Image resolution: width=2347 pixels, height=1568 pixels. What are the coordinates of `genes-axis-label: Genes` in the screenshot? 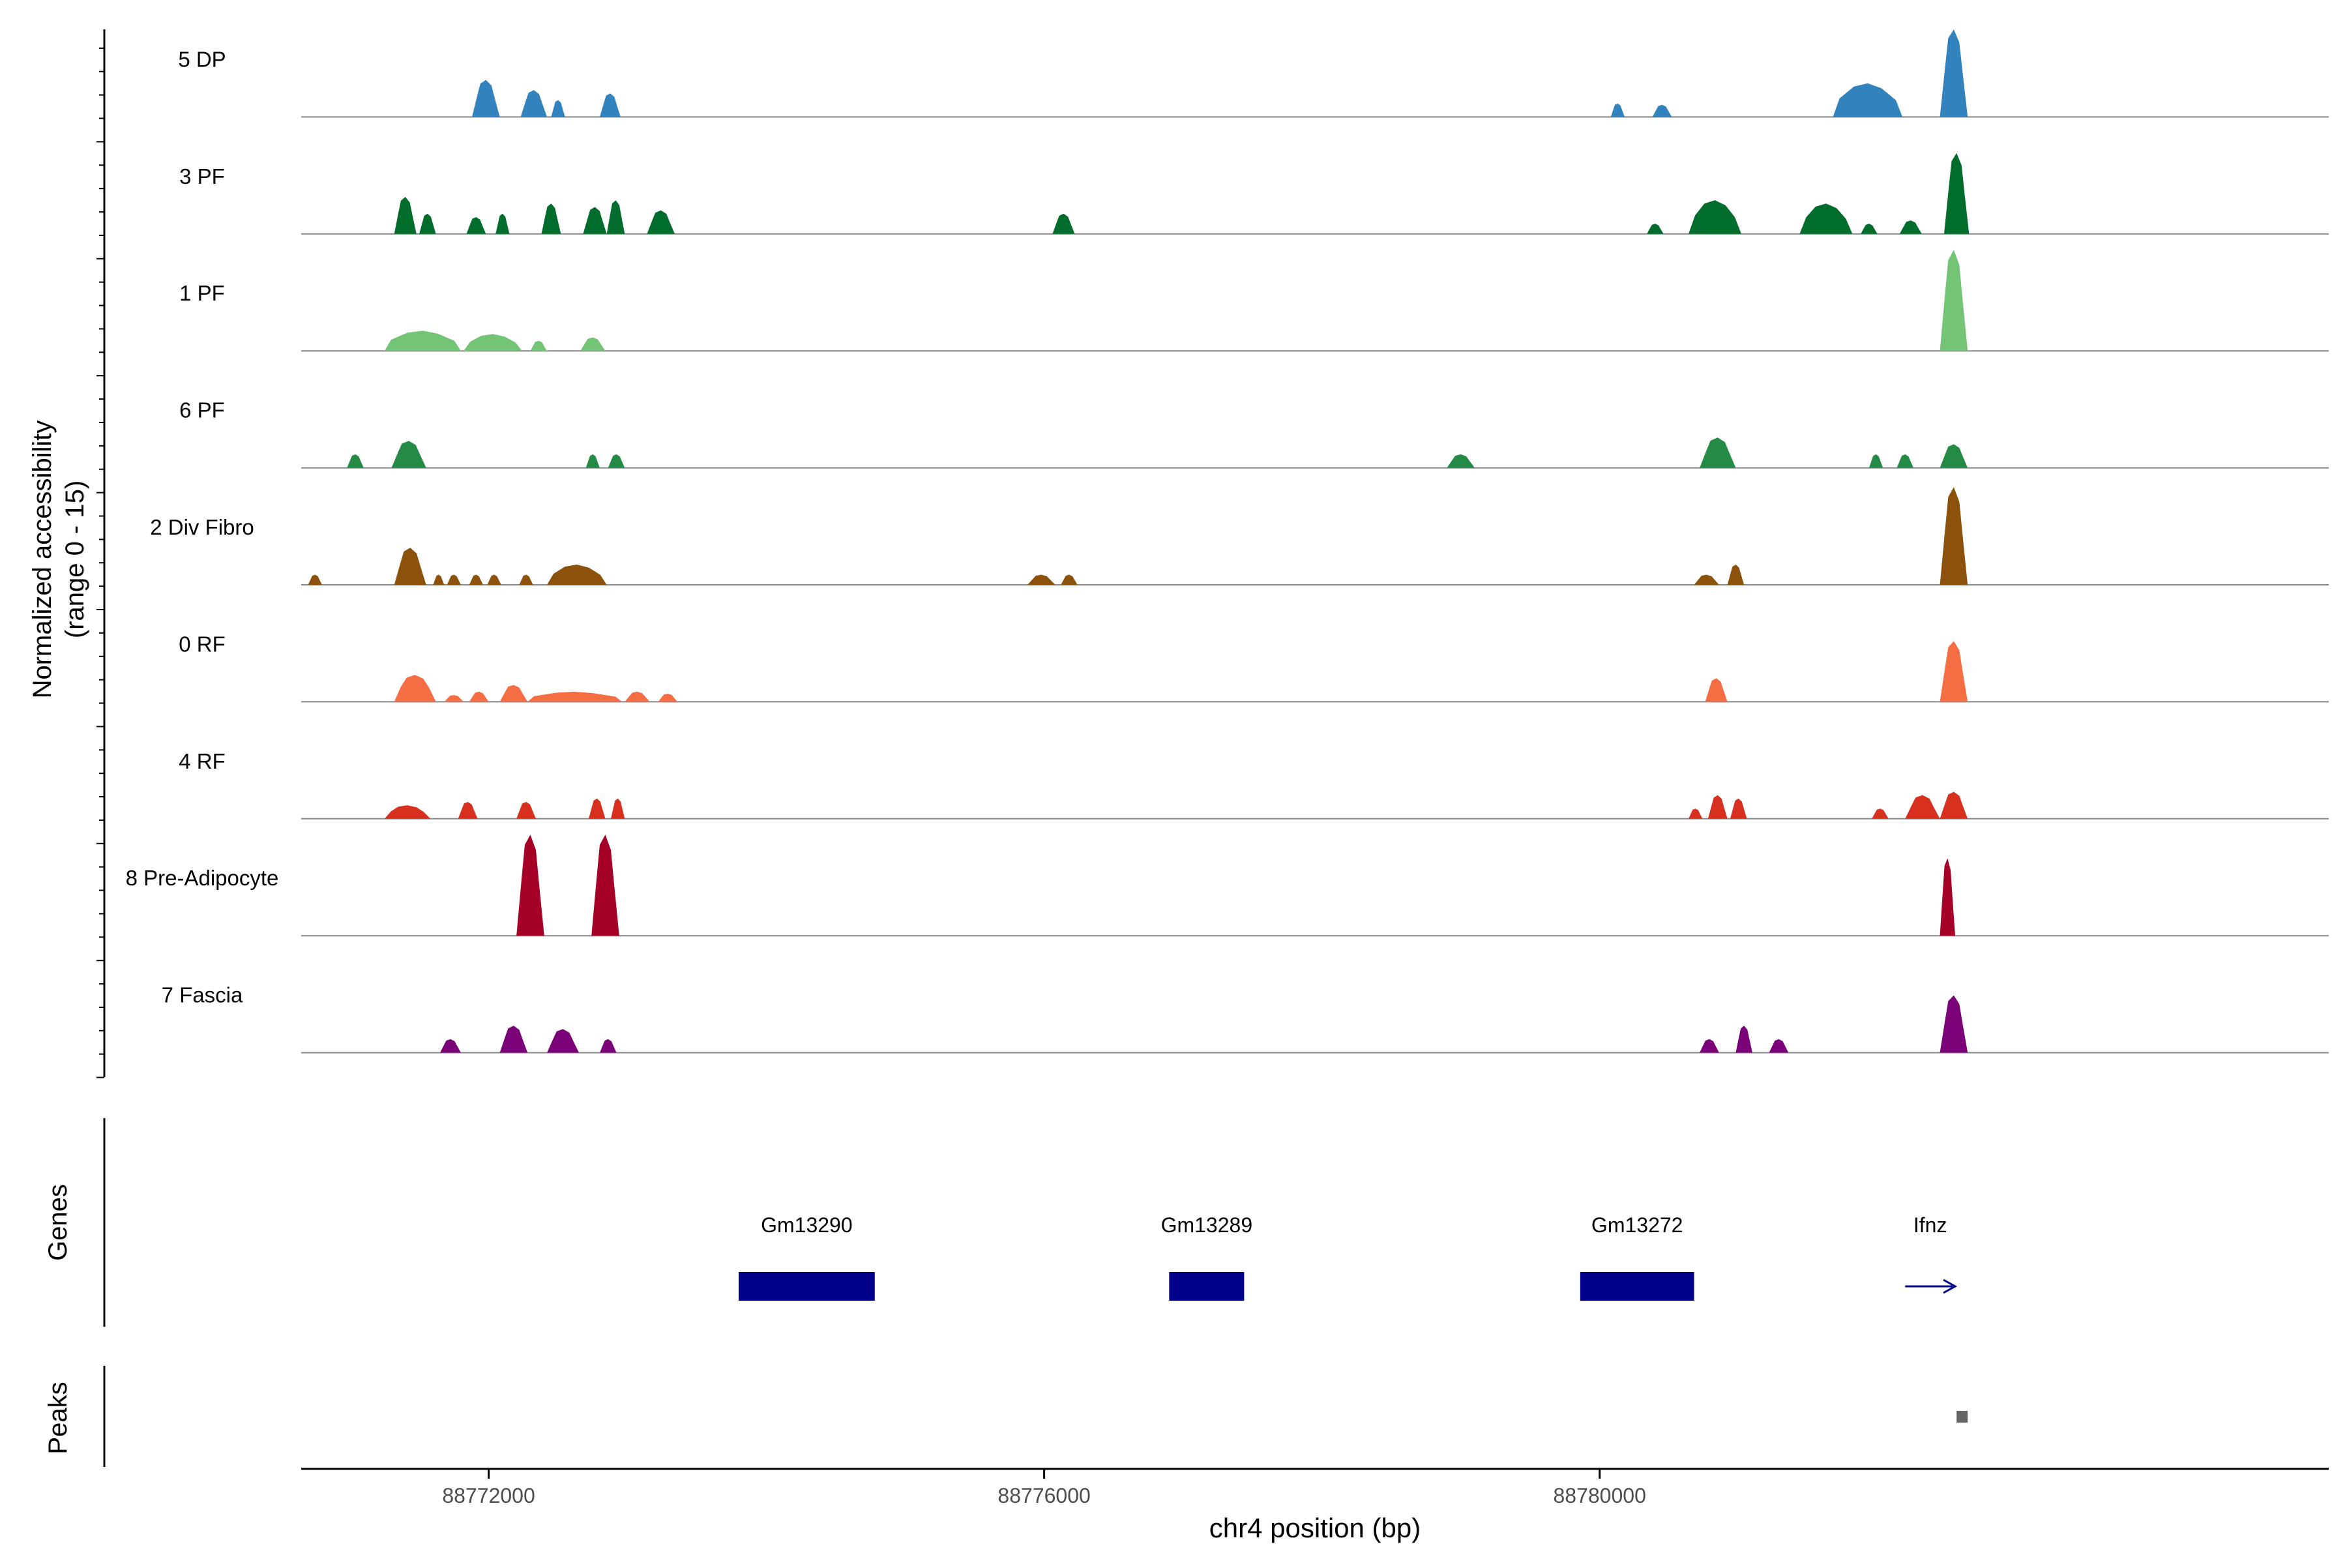 It's located at (58, 1223).